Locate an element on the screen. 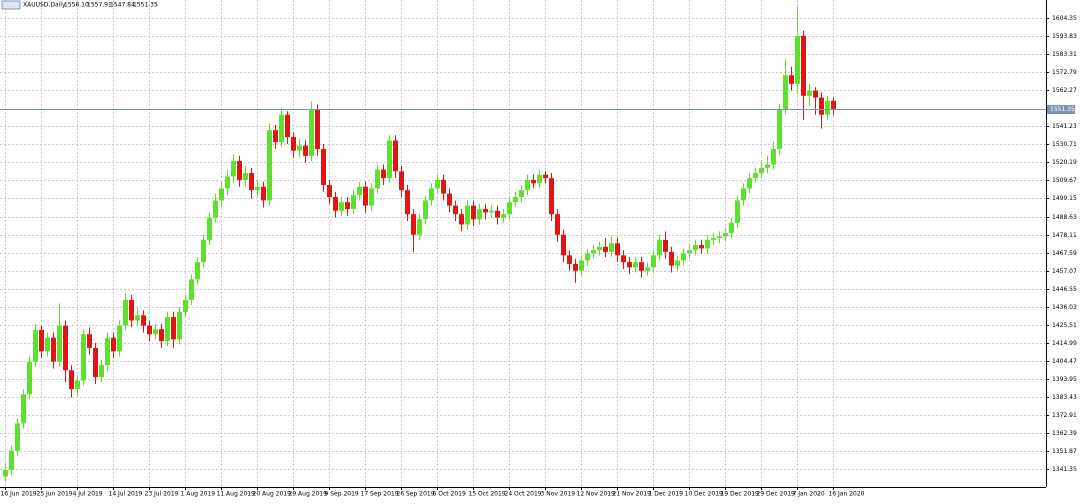 The height and width of the screenshot is (504, 1080). y-tick-label: 1446.55 is located at coordinates (1064, 289).